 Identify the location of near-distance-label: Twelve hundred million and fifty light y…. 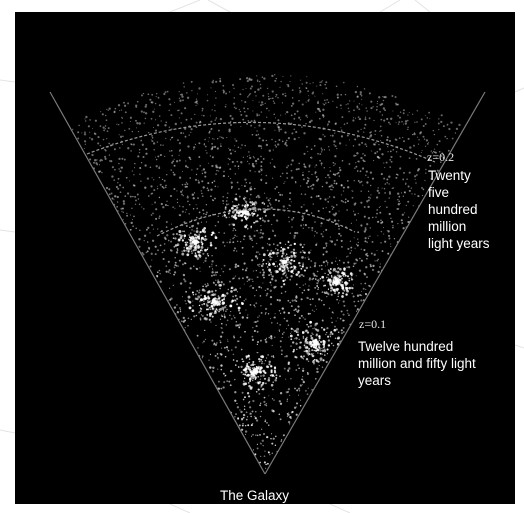
(417, 363).